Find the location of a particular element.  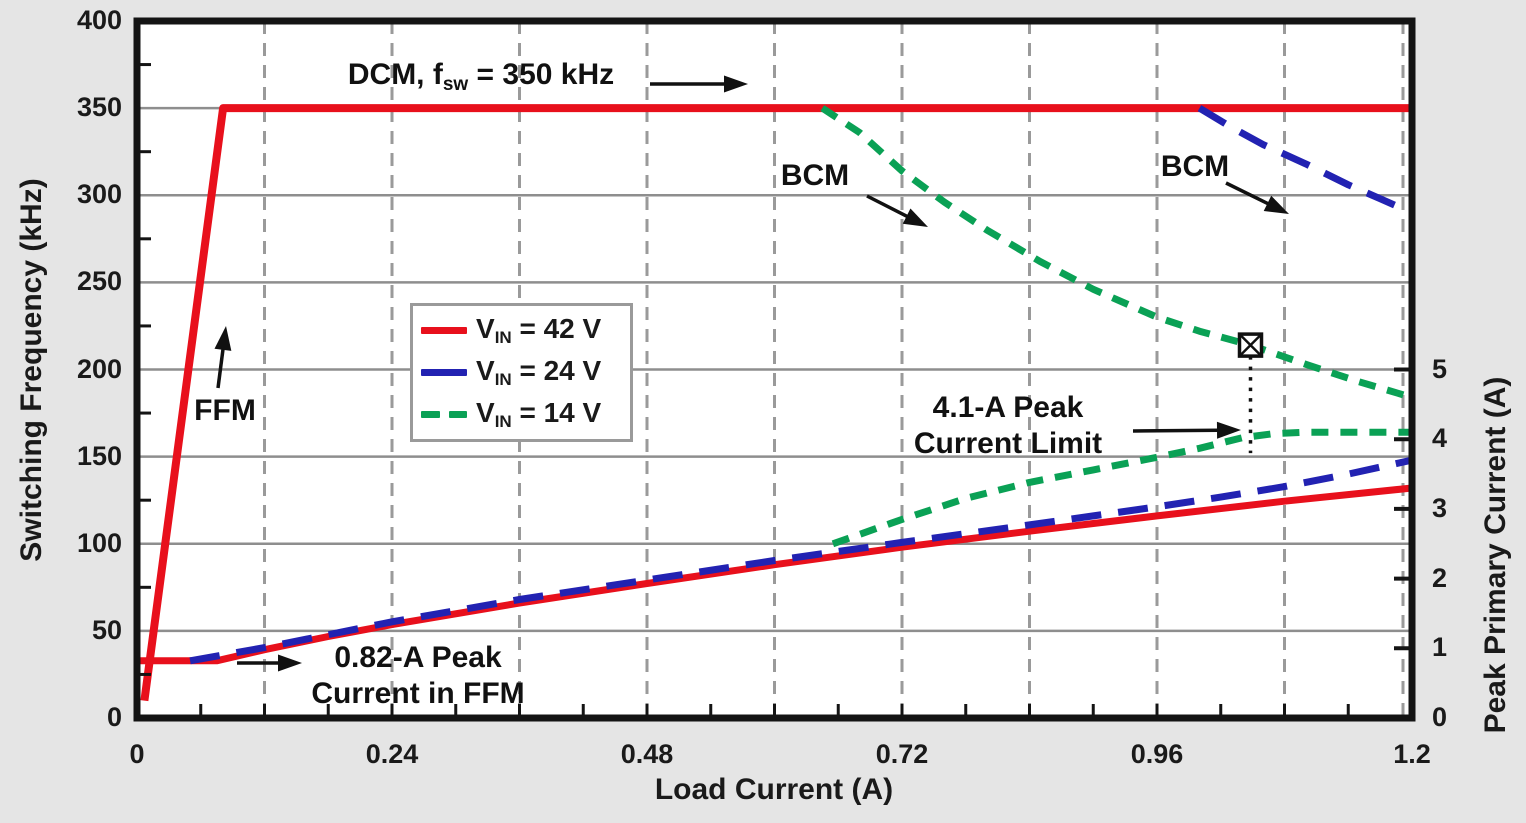

bcm-green-arrow-head is located at coordinates (915, 217).